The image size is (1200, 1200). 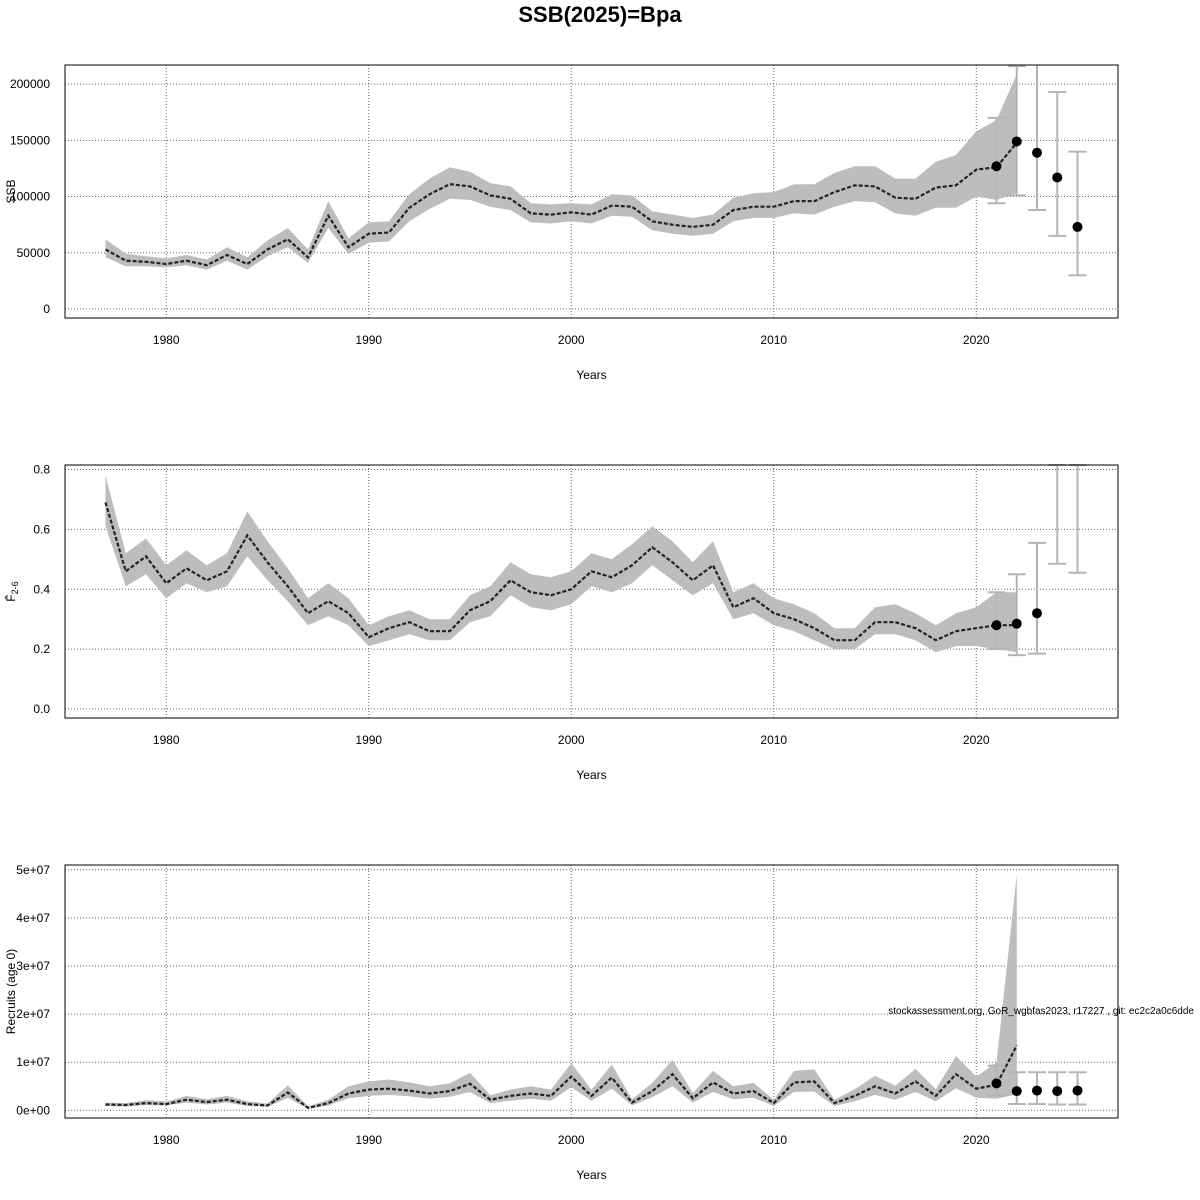 I want to click on y-tick-label: 2e+07, so click(x=33, y=1014).